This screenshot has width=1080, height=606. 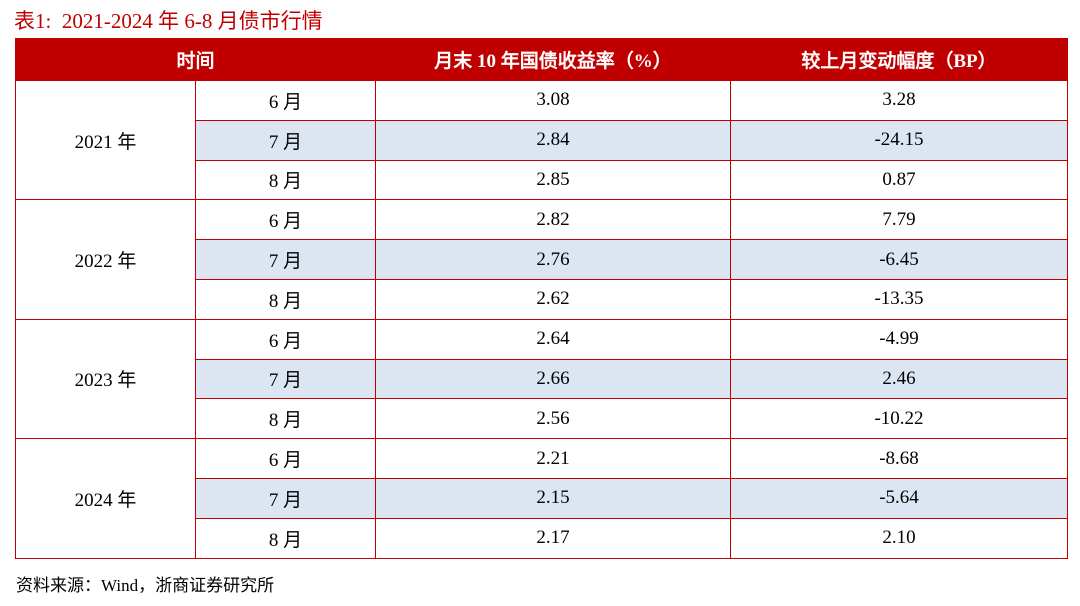 What do you see at coordinates (899, 259) in the screenshot?
I see `change-cell: -6.45` at bounding box center [899, 259].